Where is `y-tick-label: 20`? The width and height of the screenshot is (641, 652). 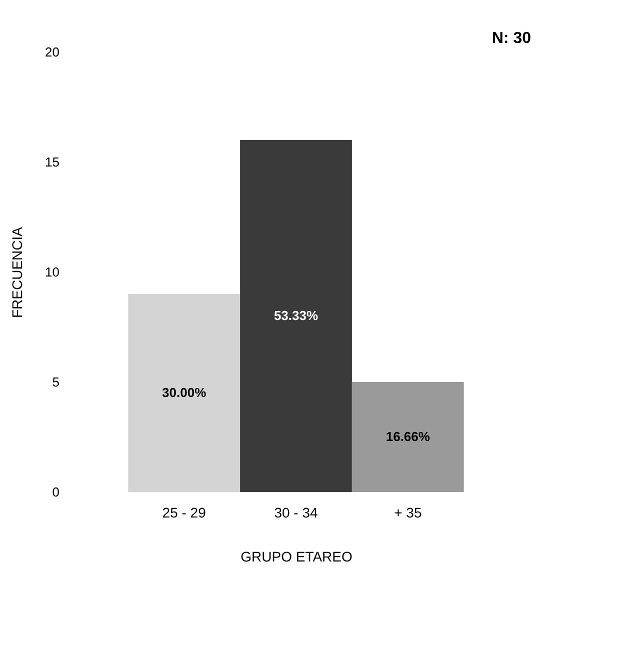 y-tick-label: 20 is located at coordinates (52, 52).